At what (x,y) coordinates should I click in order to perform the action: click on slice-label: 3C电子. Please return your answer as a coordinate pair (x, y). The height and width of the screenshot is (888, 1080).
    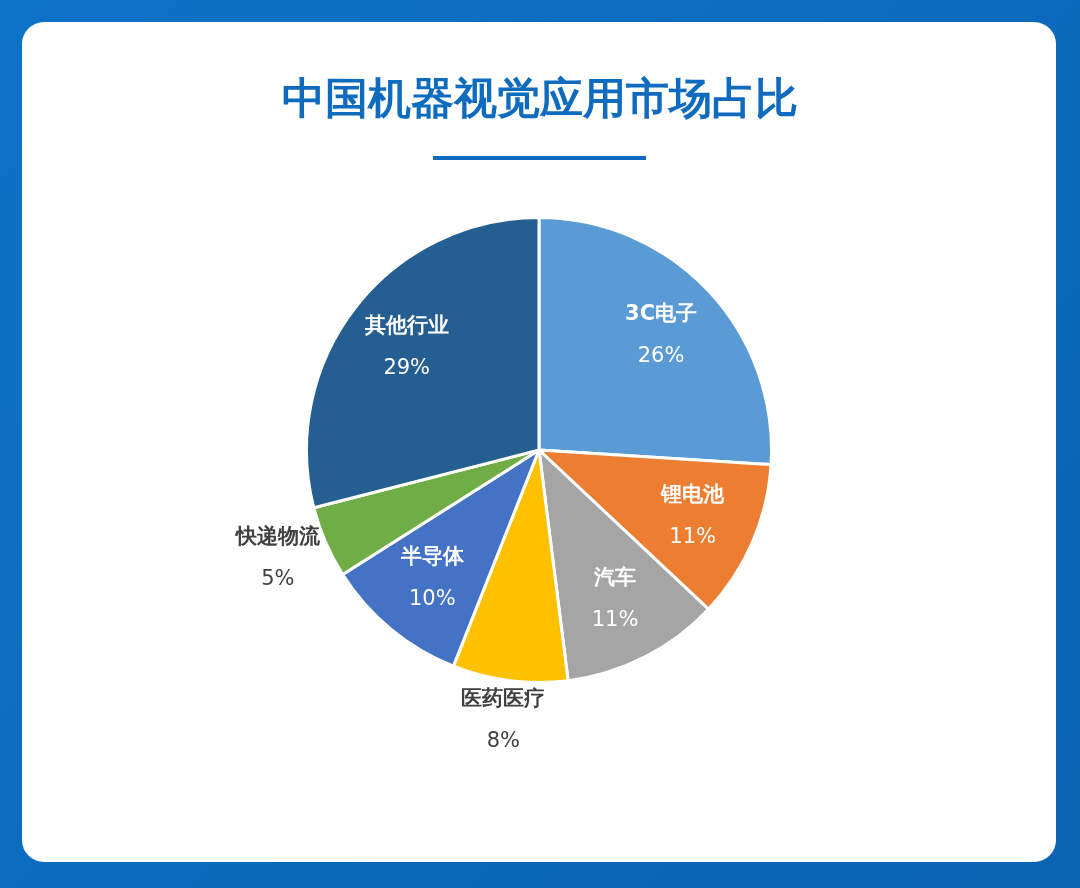
    Looking at the image, I should click on (661, 312).